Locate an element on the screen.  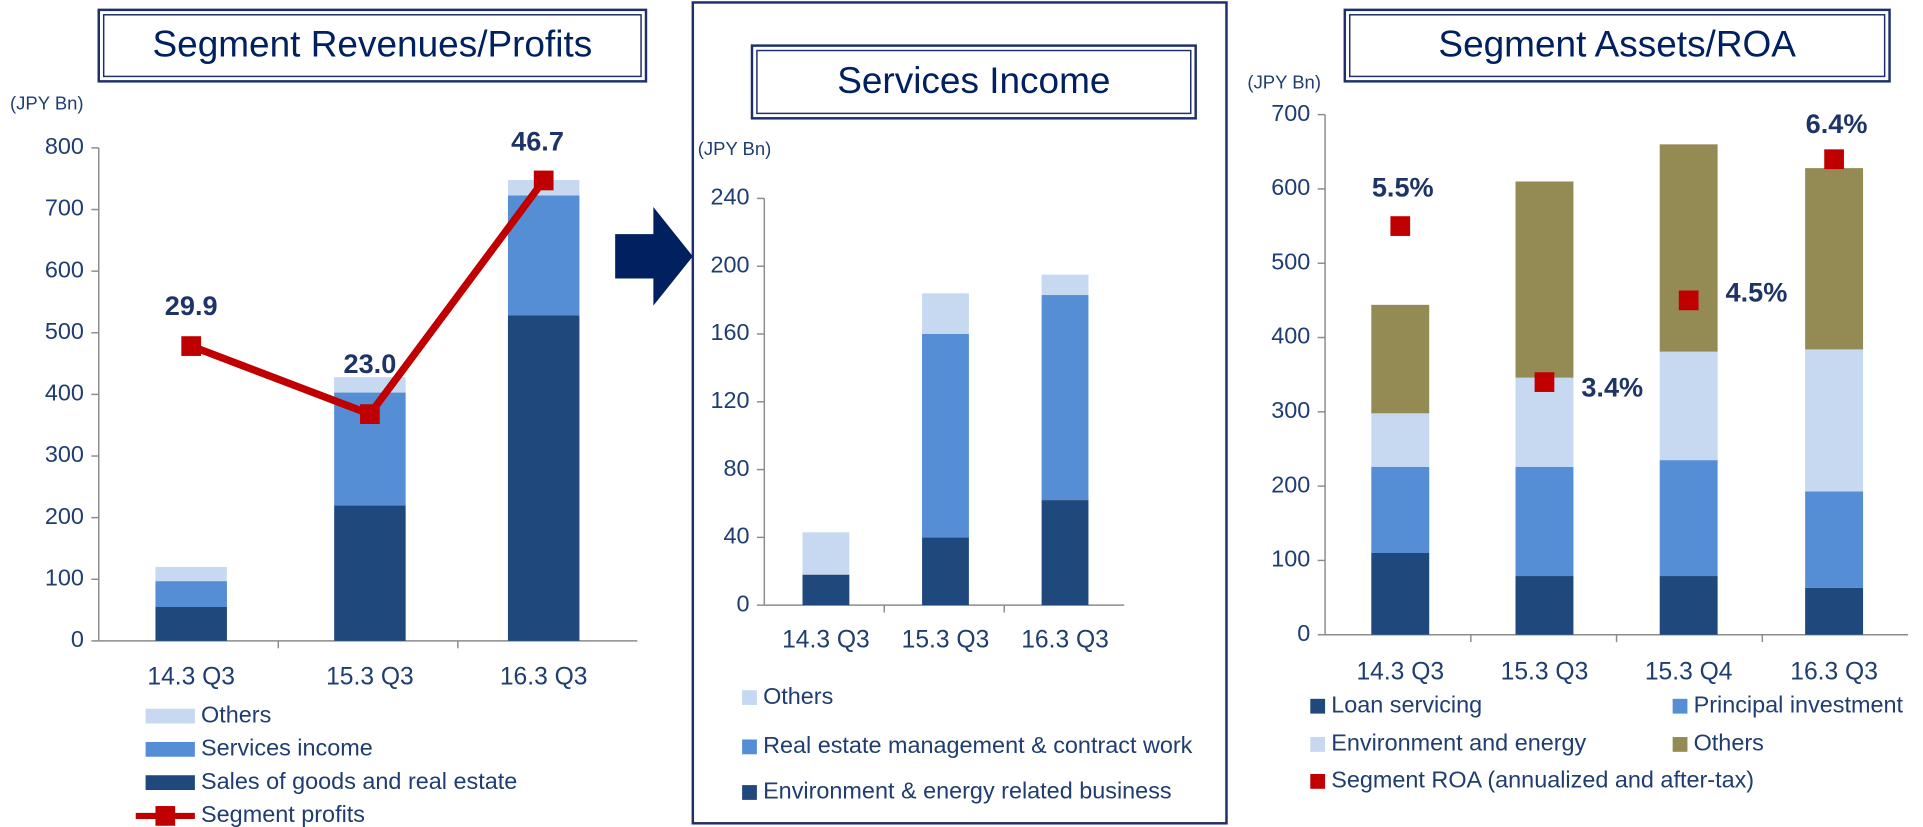
legend-label: Loan servicing is located at coordinates (1406, 704).